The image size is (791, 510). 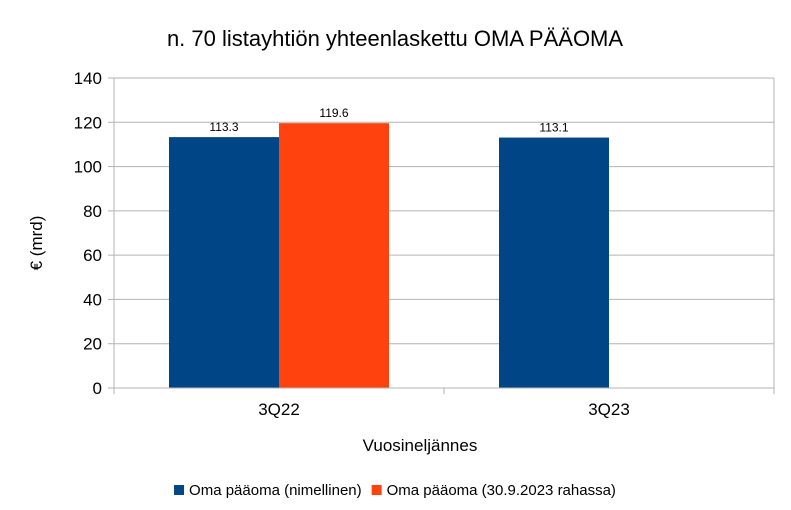 I want to click on x-axis-label: Vuosineljännes, so click(x=420, y=445).